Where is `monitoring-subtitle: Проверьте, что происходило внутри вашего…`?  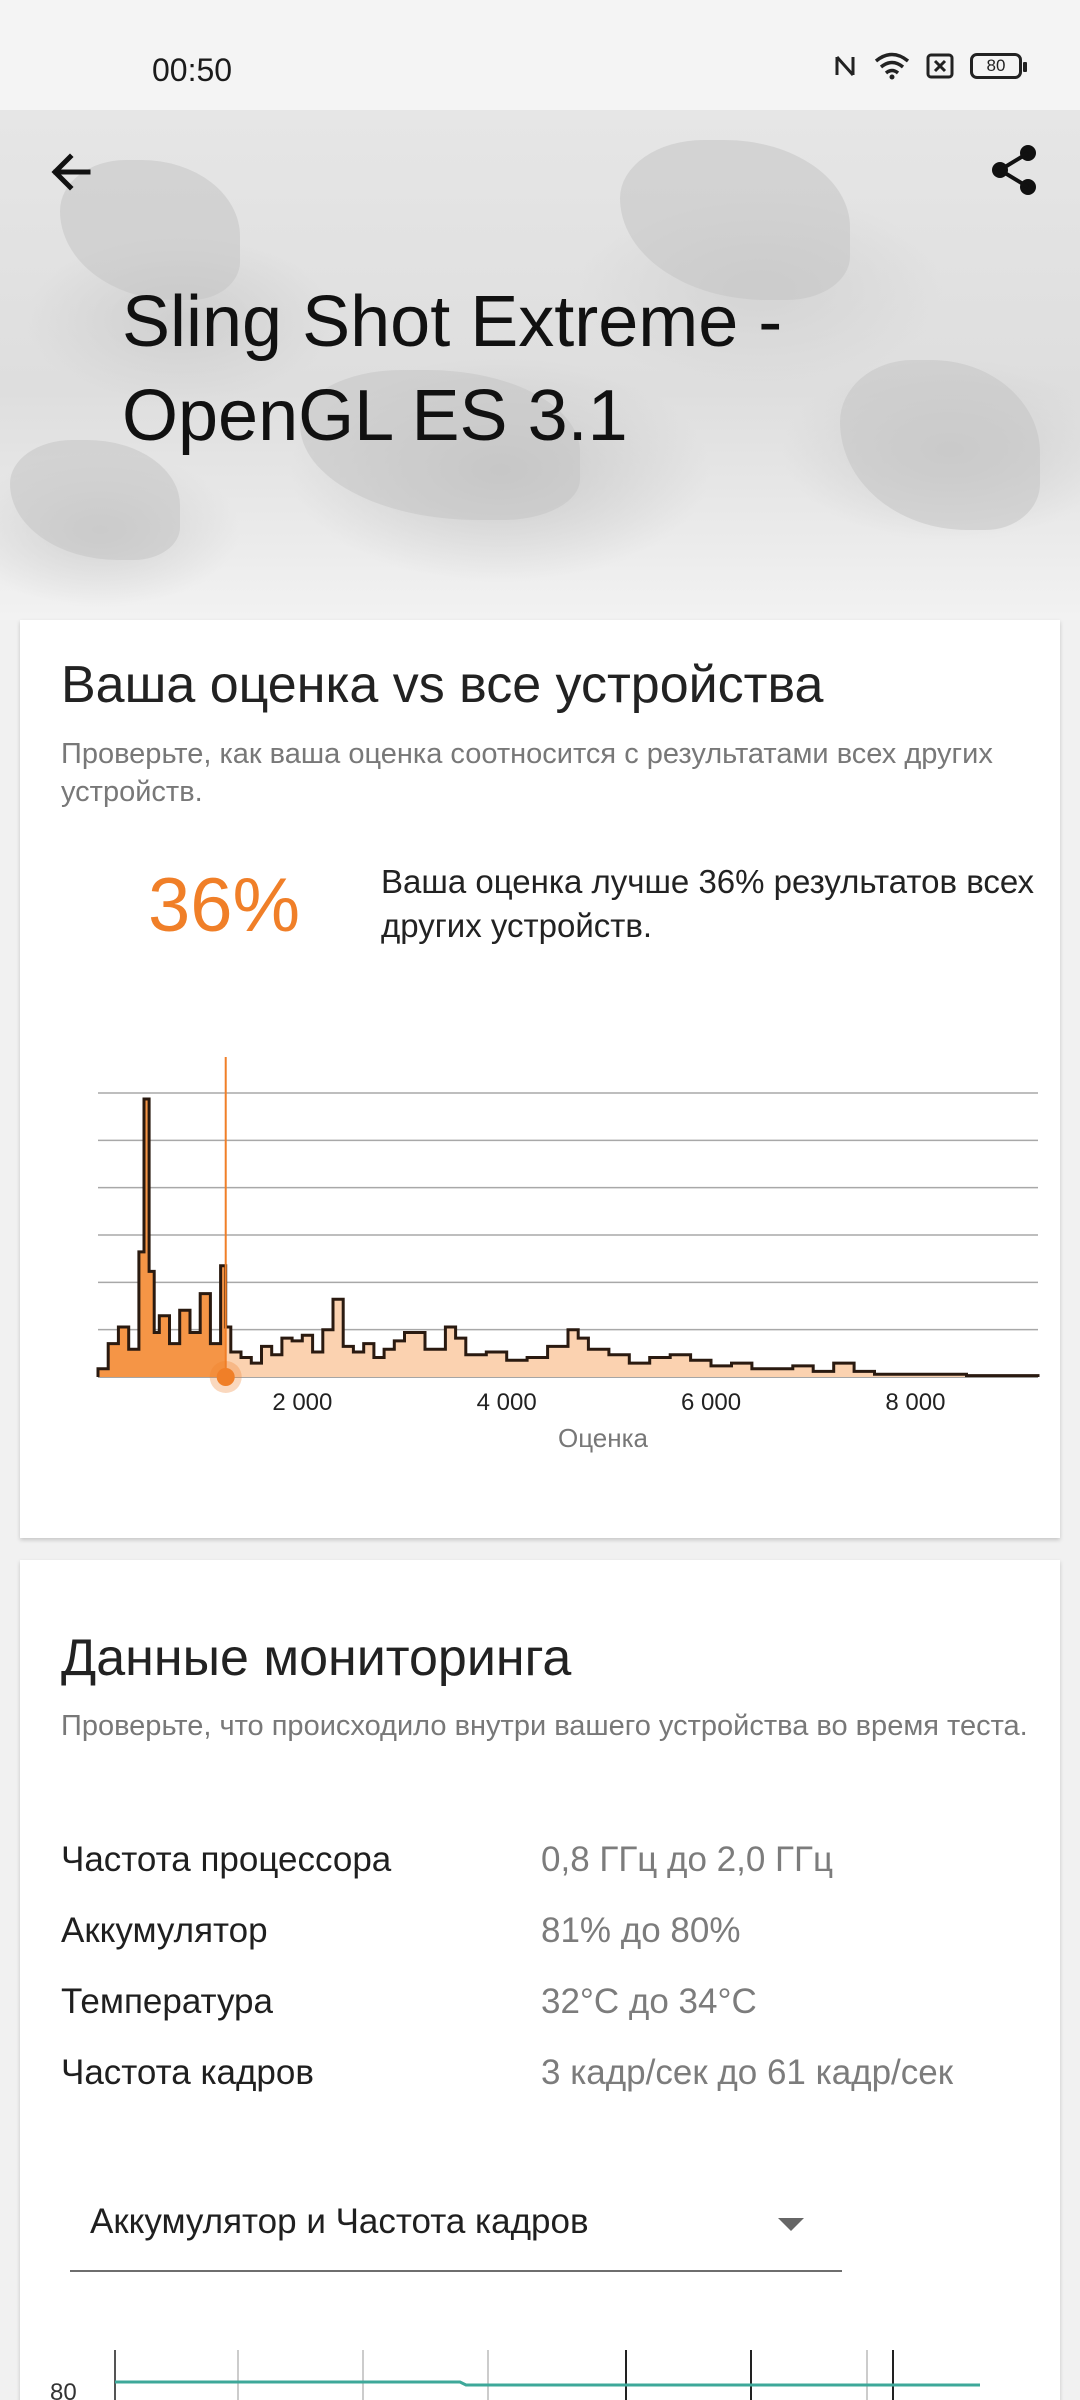 monitoring-subtitle: Проверьте, что происходило внутри вашего… is located at coordinates (544, 1726).